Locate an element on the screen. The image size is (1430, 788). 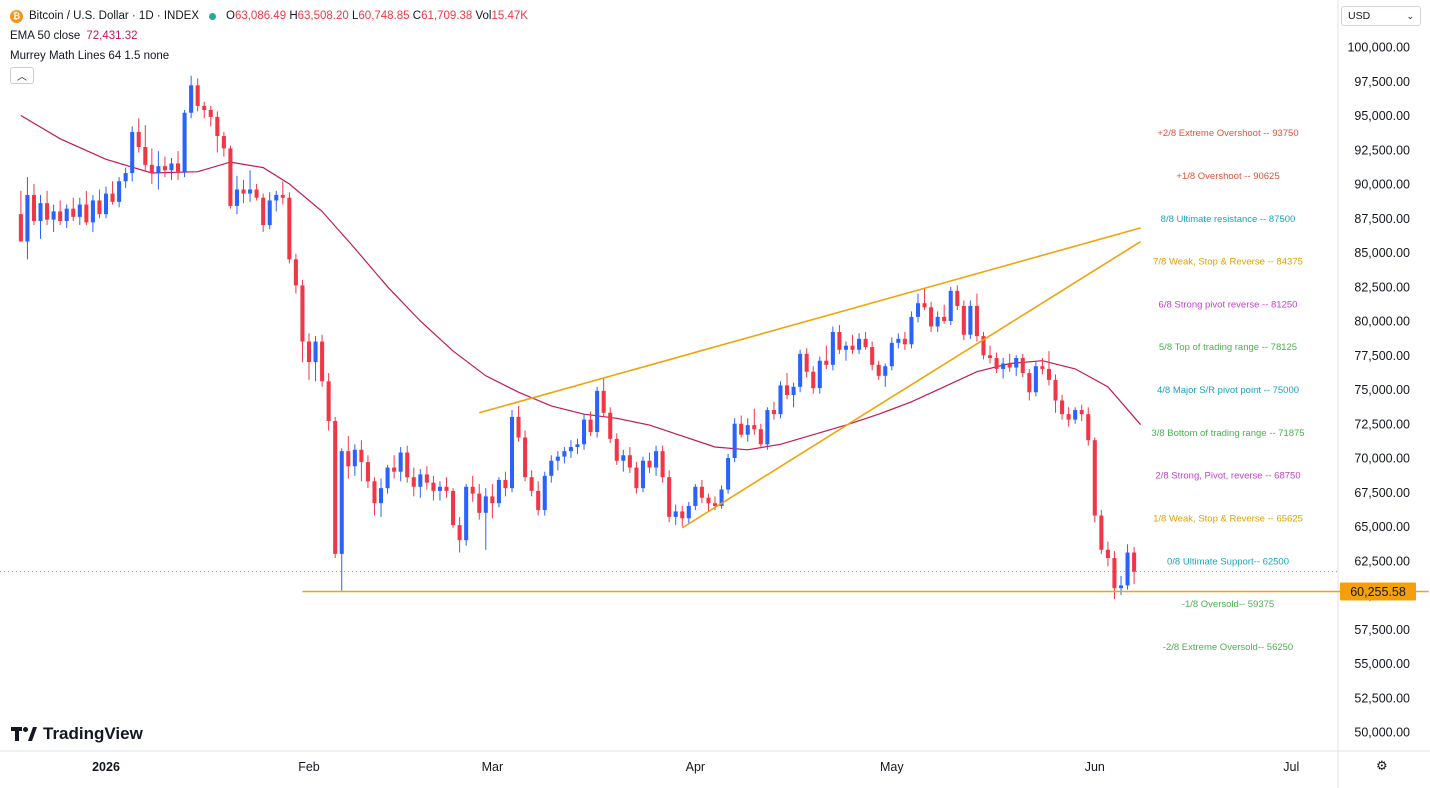
murrey-label: 0/8 Ultimate Support-- 62500 is located at coordinates (1228, 561).